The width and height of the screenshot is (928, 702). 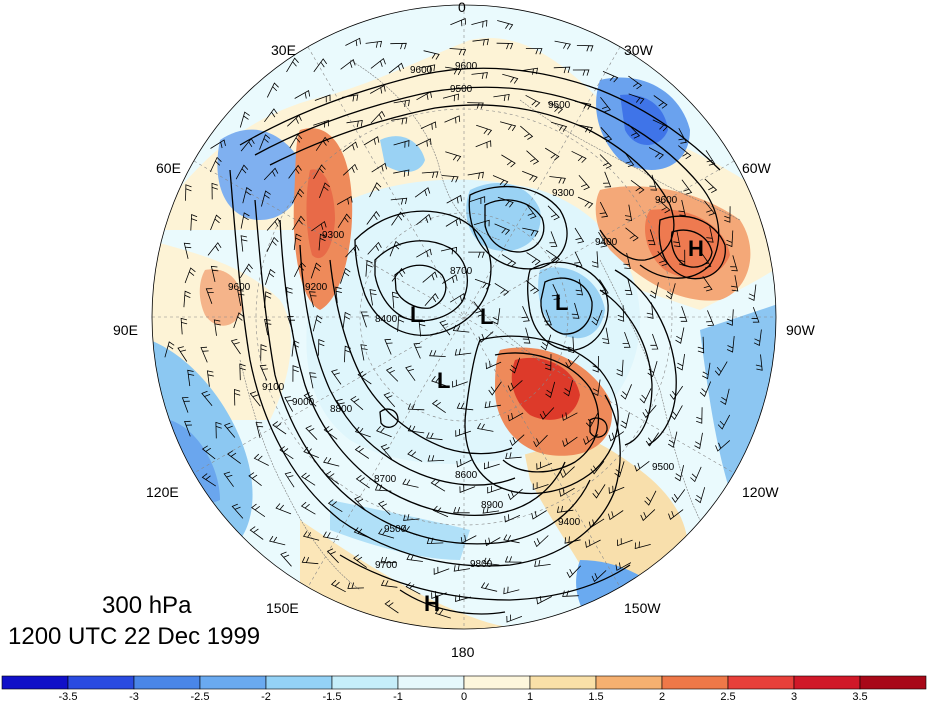 I want to click on contour-label: 9300, so click(x=333, y=235).